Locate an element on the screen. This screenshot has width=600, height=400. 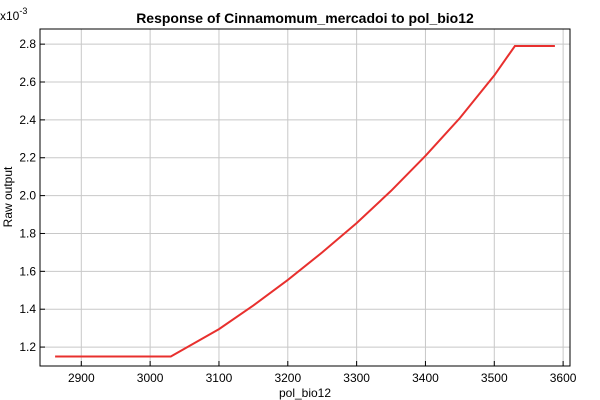
y-tick-label: 2.4 is located at coordinates (27, 120).